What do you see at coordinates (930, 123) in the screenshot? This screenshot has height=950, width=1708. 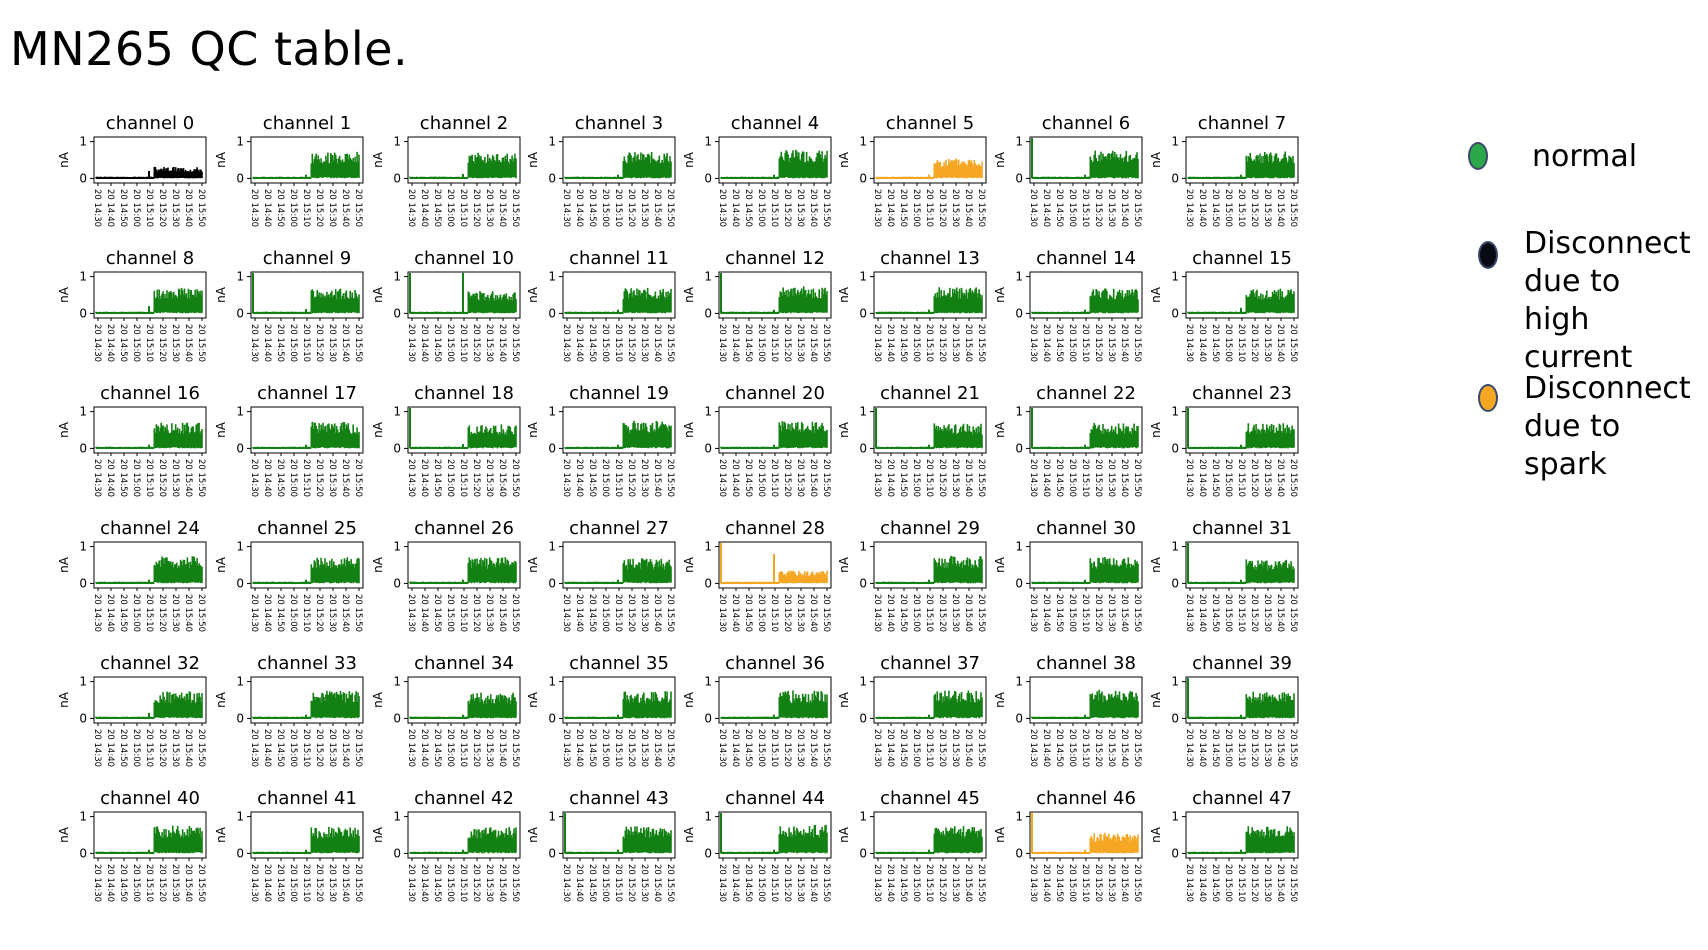 I see `channel-title: channel 5` at bounding box center [930, 123].